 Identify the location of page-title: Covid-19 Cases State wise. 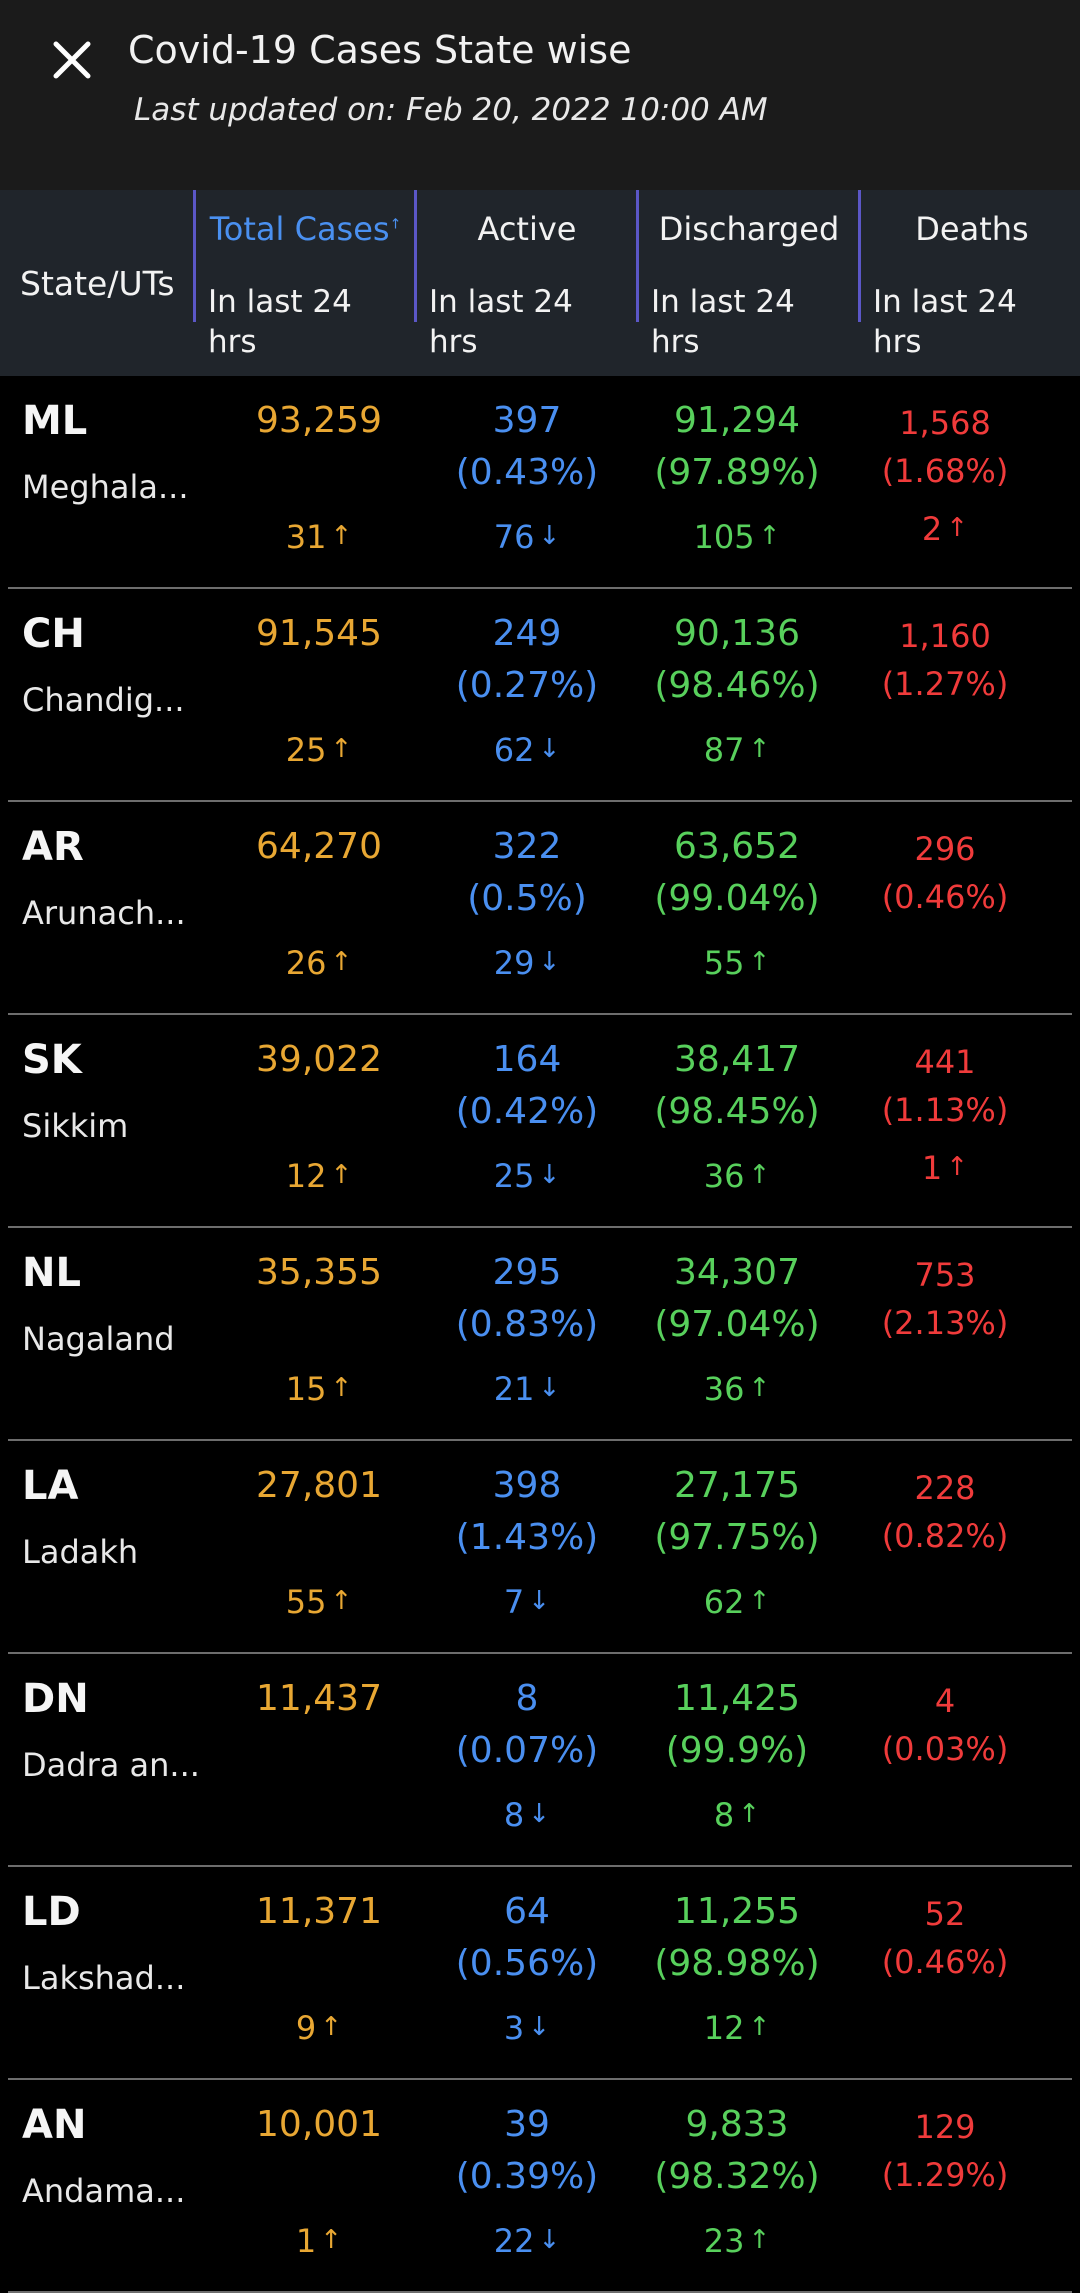
(380, 50).